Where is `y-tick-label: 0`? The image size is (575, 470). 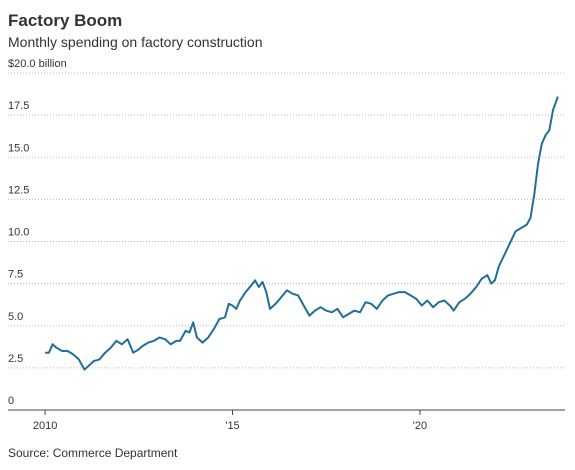 y-tick-label: 0 is located at coordinates (11, 401).